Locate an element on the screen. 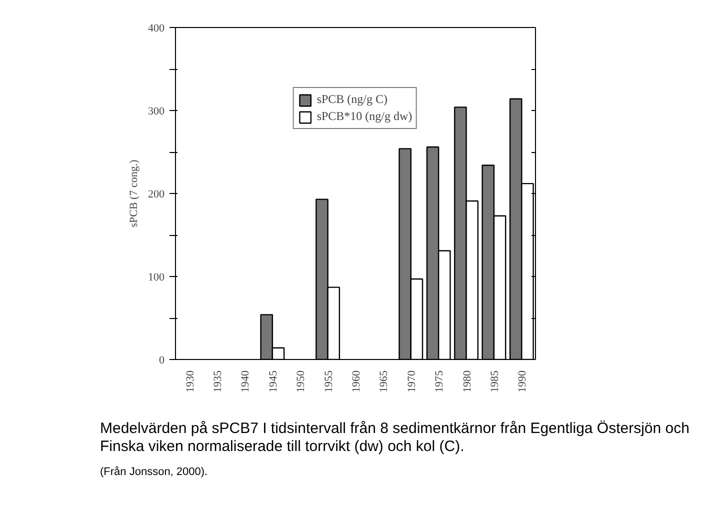 The width and height of the screenshot is (702, 526). x-tick-label: 1935 is located at coordinates (218, 381).